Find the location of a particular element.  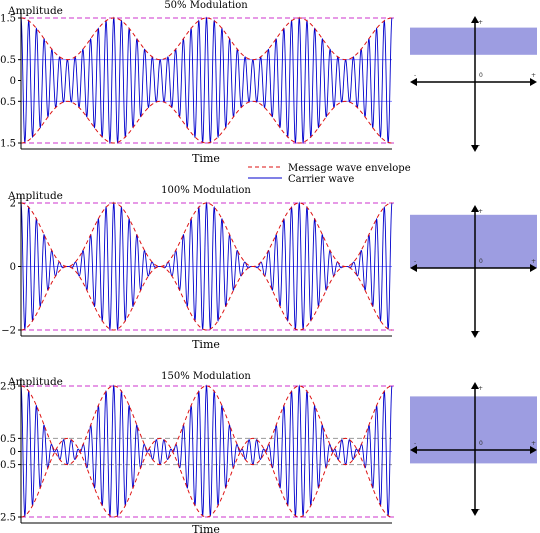

chart-title: 100% Modulation is located at coordinates (206, 190).